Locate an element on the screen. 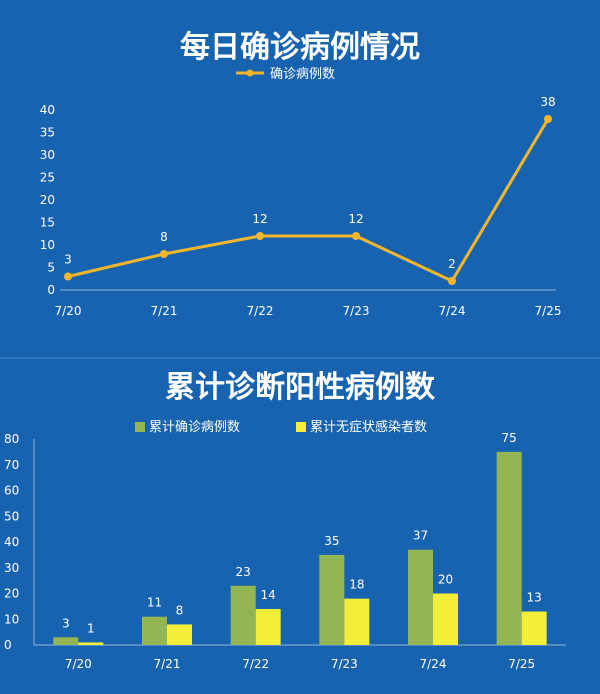  line-chart-title: 每日确诊病例情况 is located at coordinates (300, 47).